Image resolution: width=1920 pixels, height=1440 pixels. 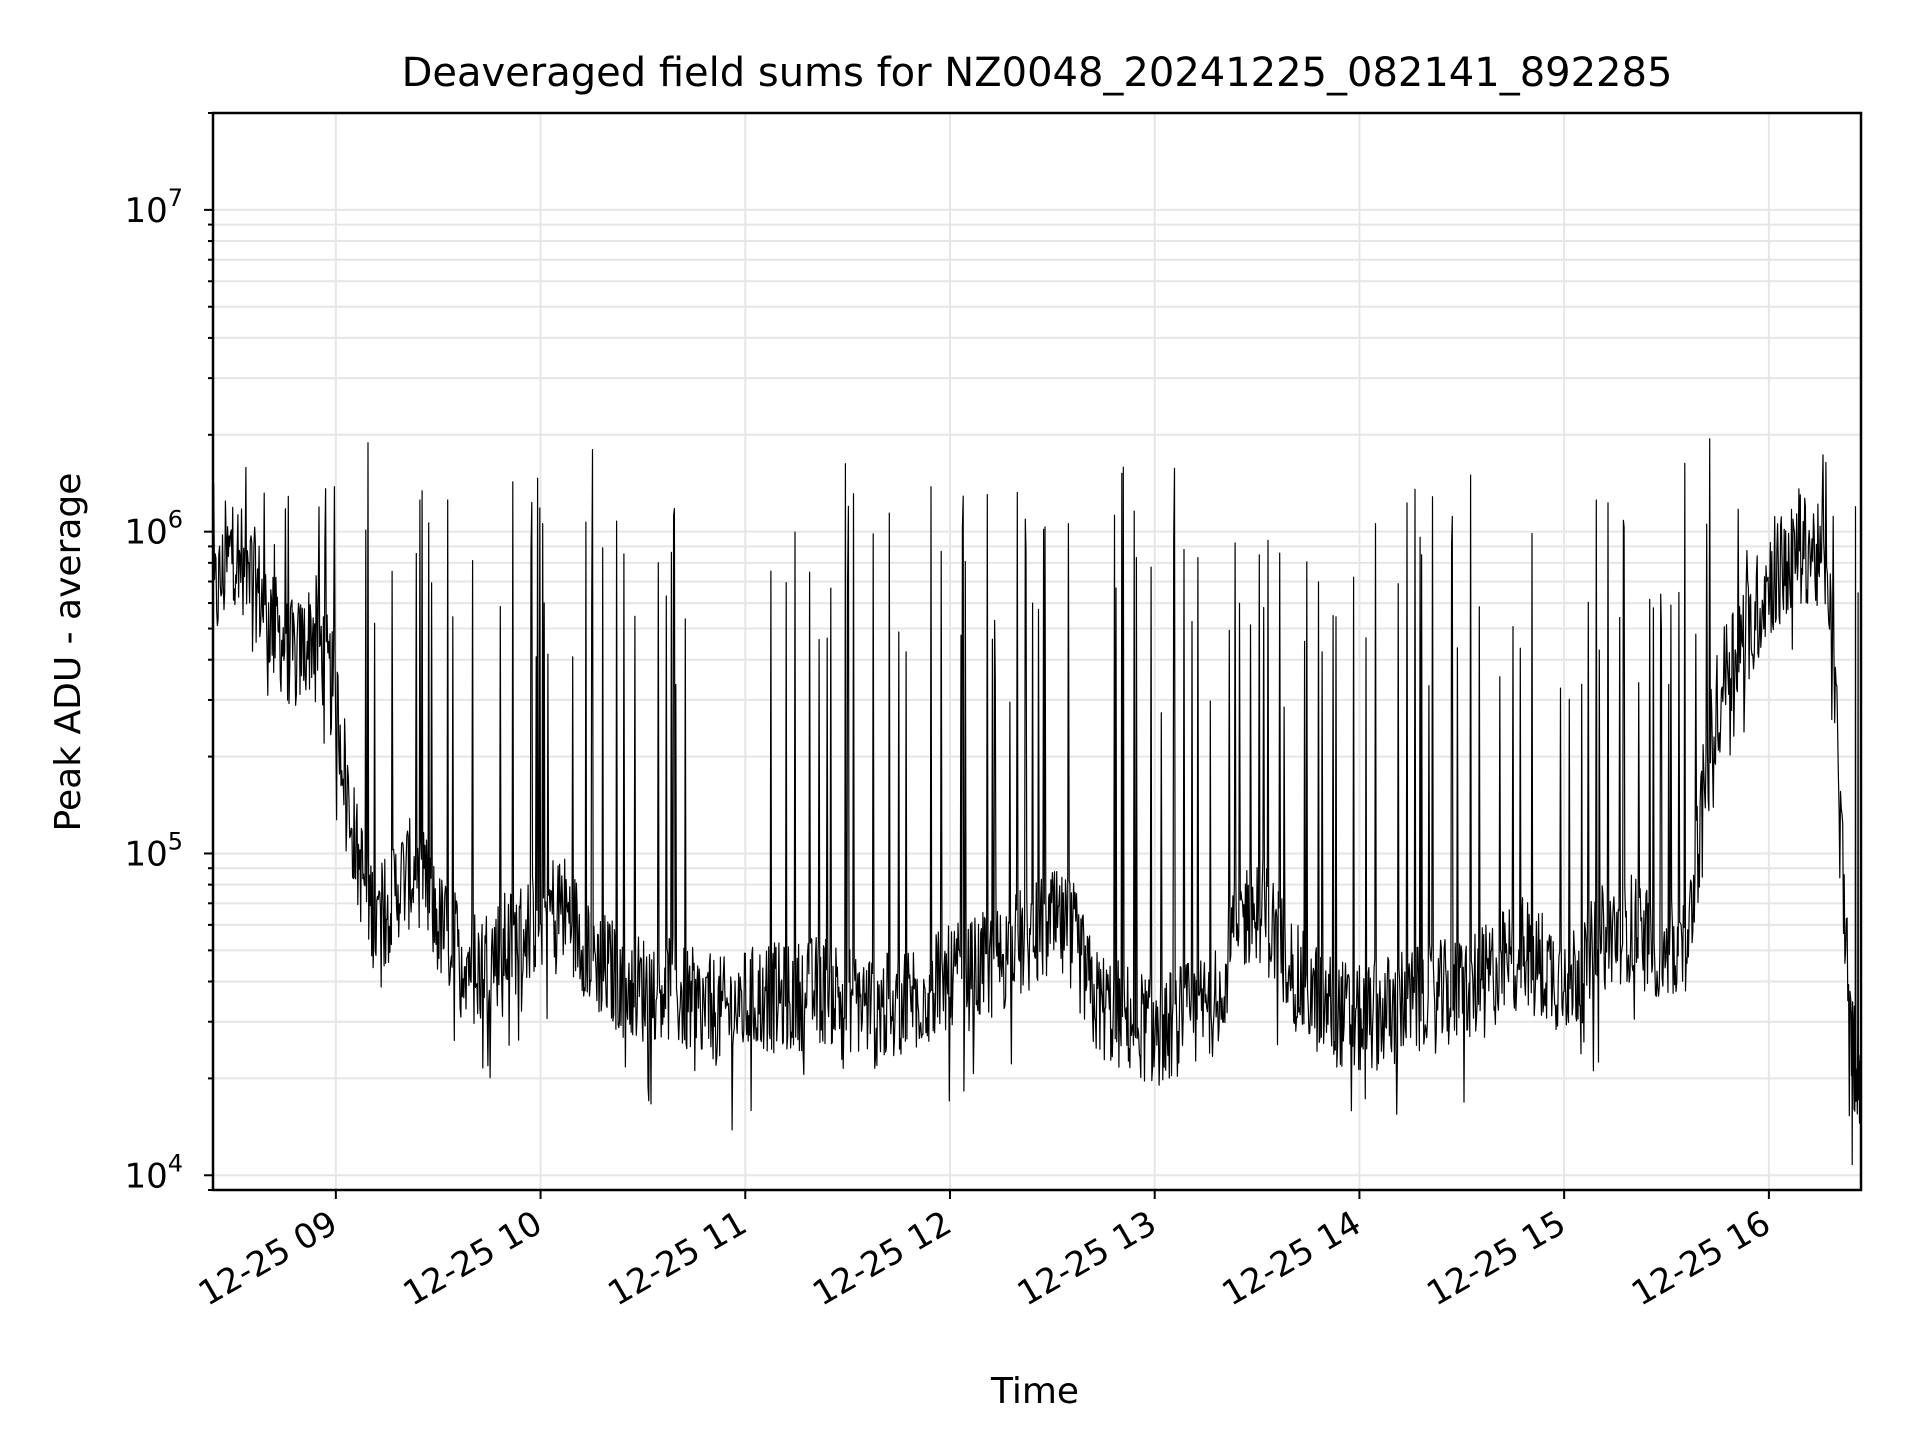 I want to click on x-tick-label: 12-25 10, so click(x=473, y=1258).